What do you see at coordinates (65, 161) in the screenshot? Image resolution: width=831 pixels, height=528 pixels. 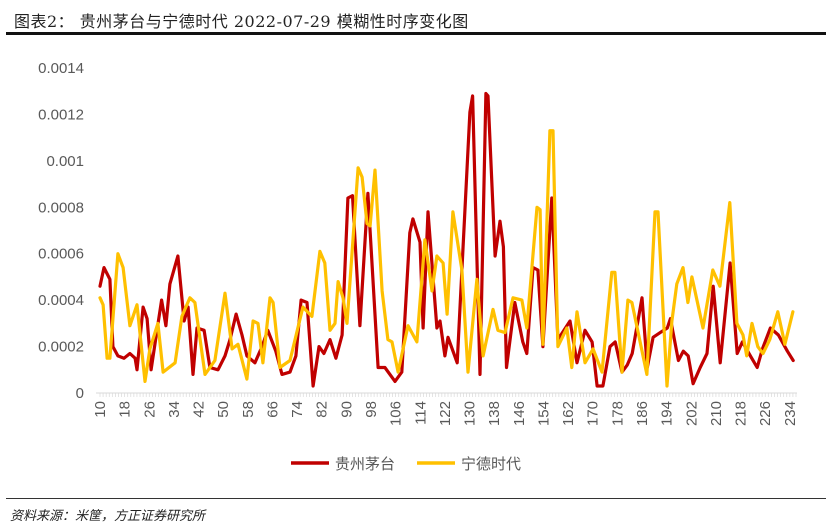 I see `y-tick-label: 0.001` at bounding box center [65, 161].